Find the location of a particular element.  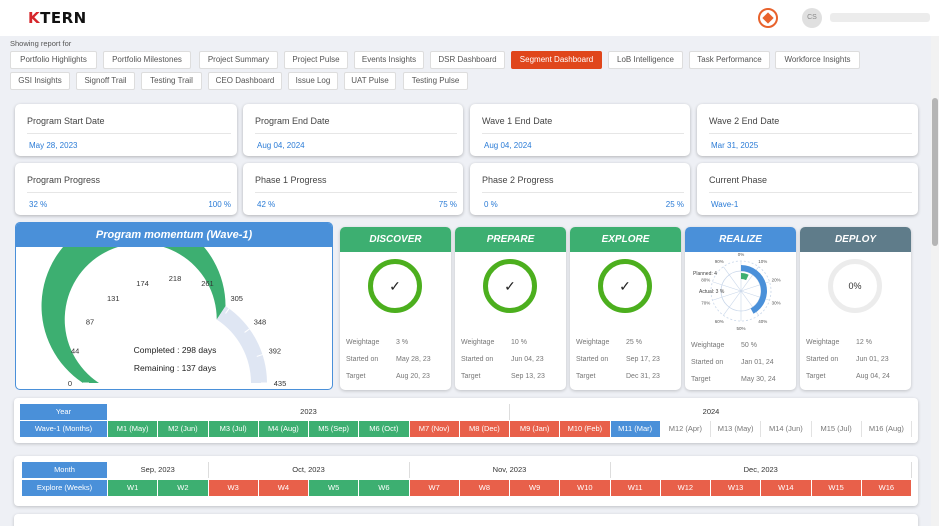

scrollbar is located at coordinates (935, 281).